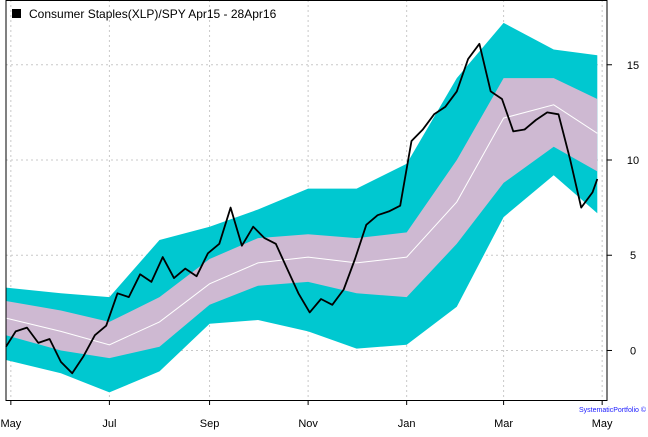  Describe the element at coordinates (633, 351) in the screenshot. I see `y-tick-label: 0` at that location.